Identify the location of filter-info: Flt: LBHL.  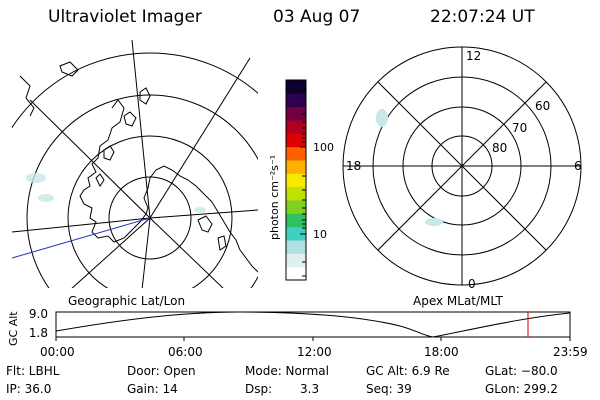
(33, 371).